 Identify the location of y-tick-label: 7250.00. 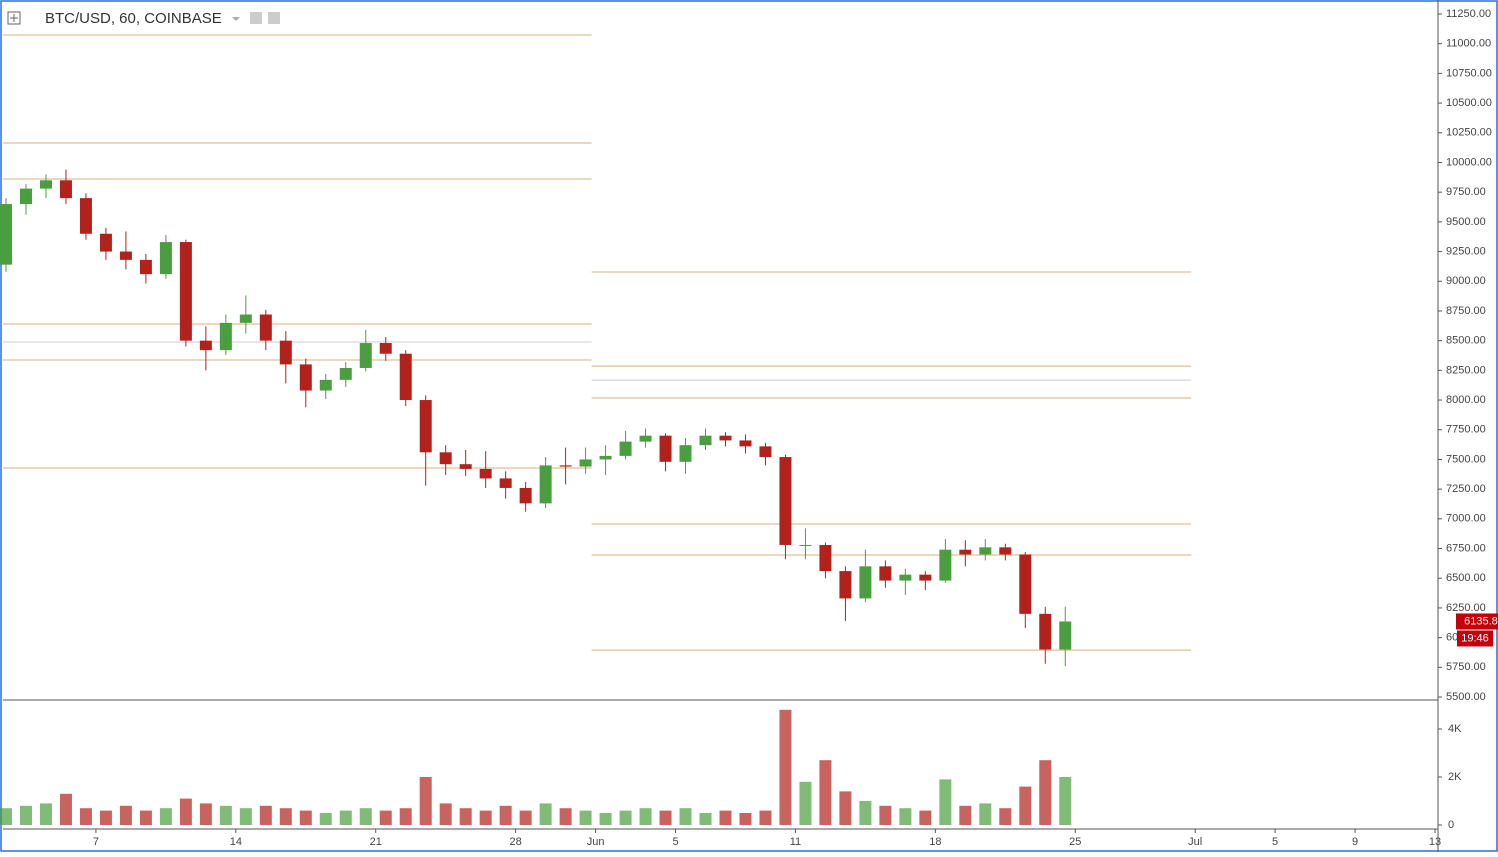
(1466, 489).